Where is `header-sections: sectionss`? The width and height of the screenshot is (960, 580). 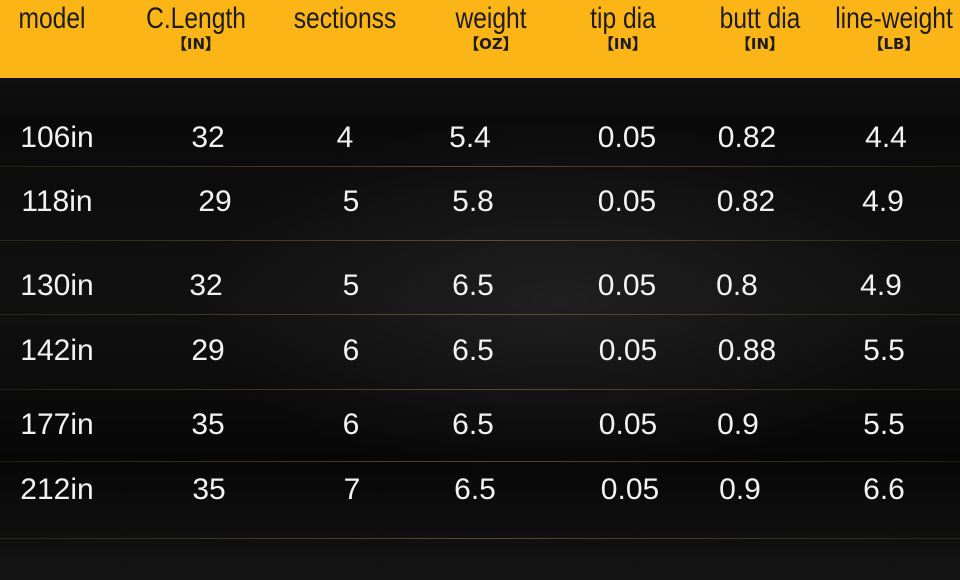
header-sections: sectionss is located at coordinates (345, 19).